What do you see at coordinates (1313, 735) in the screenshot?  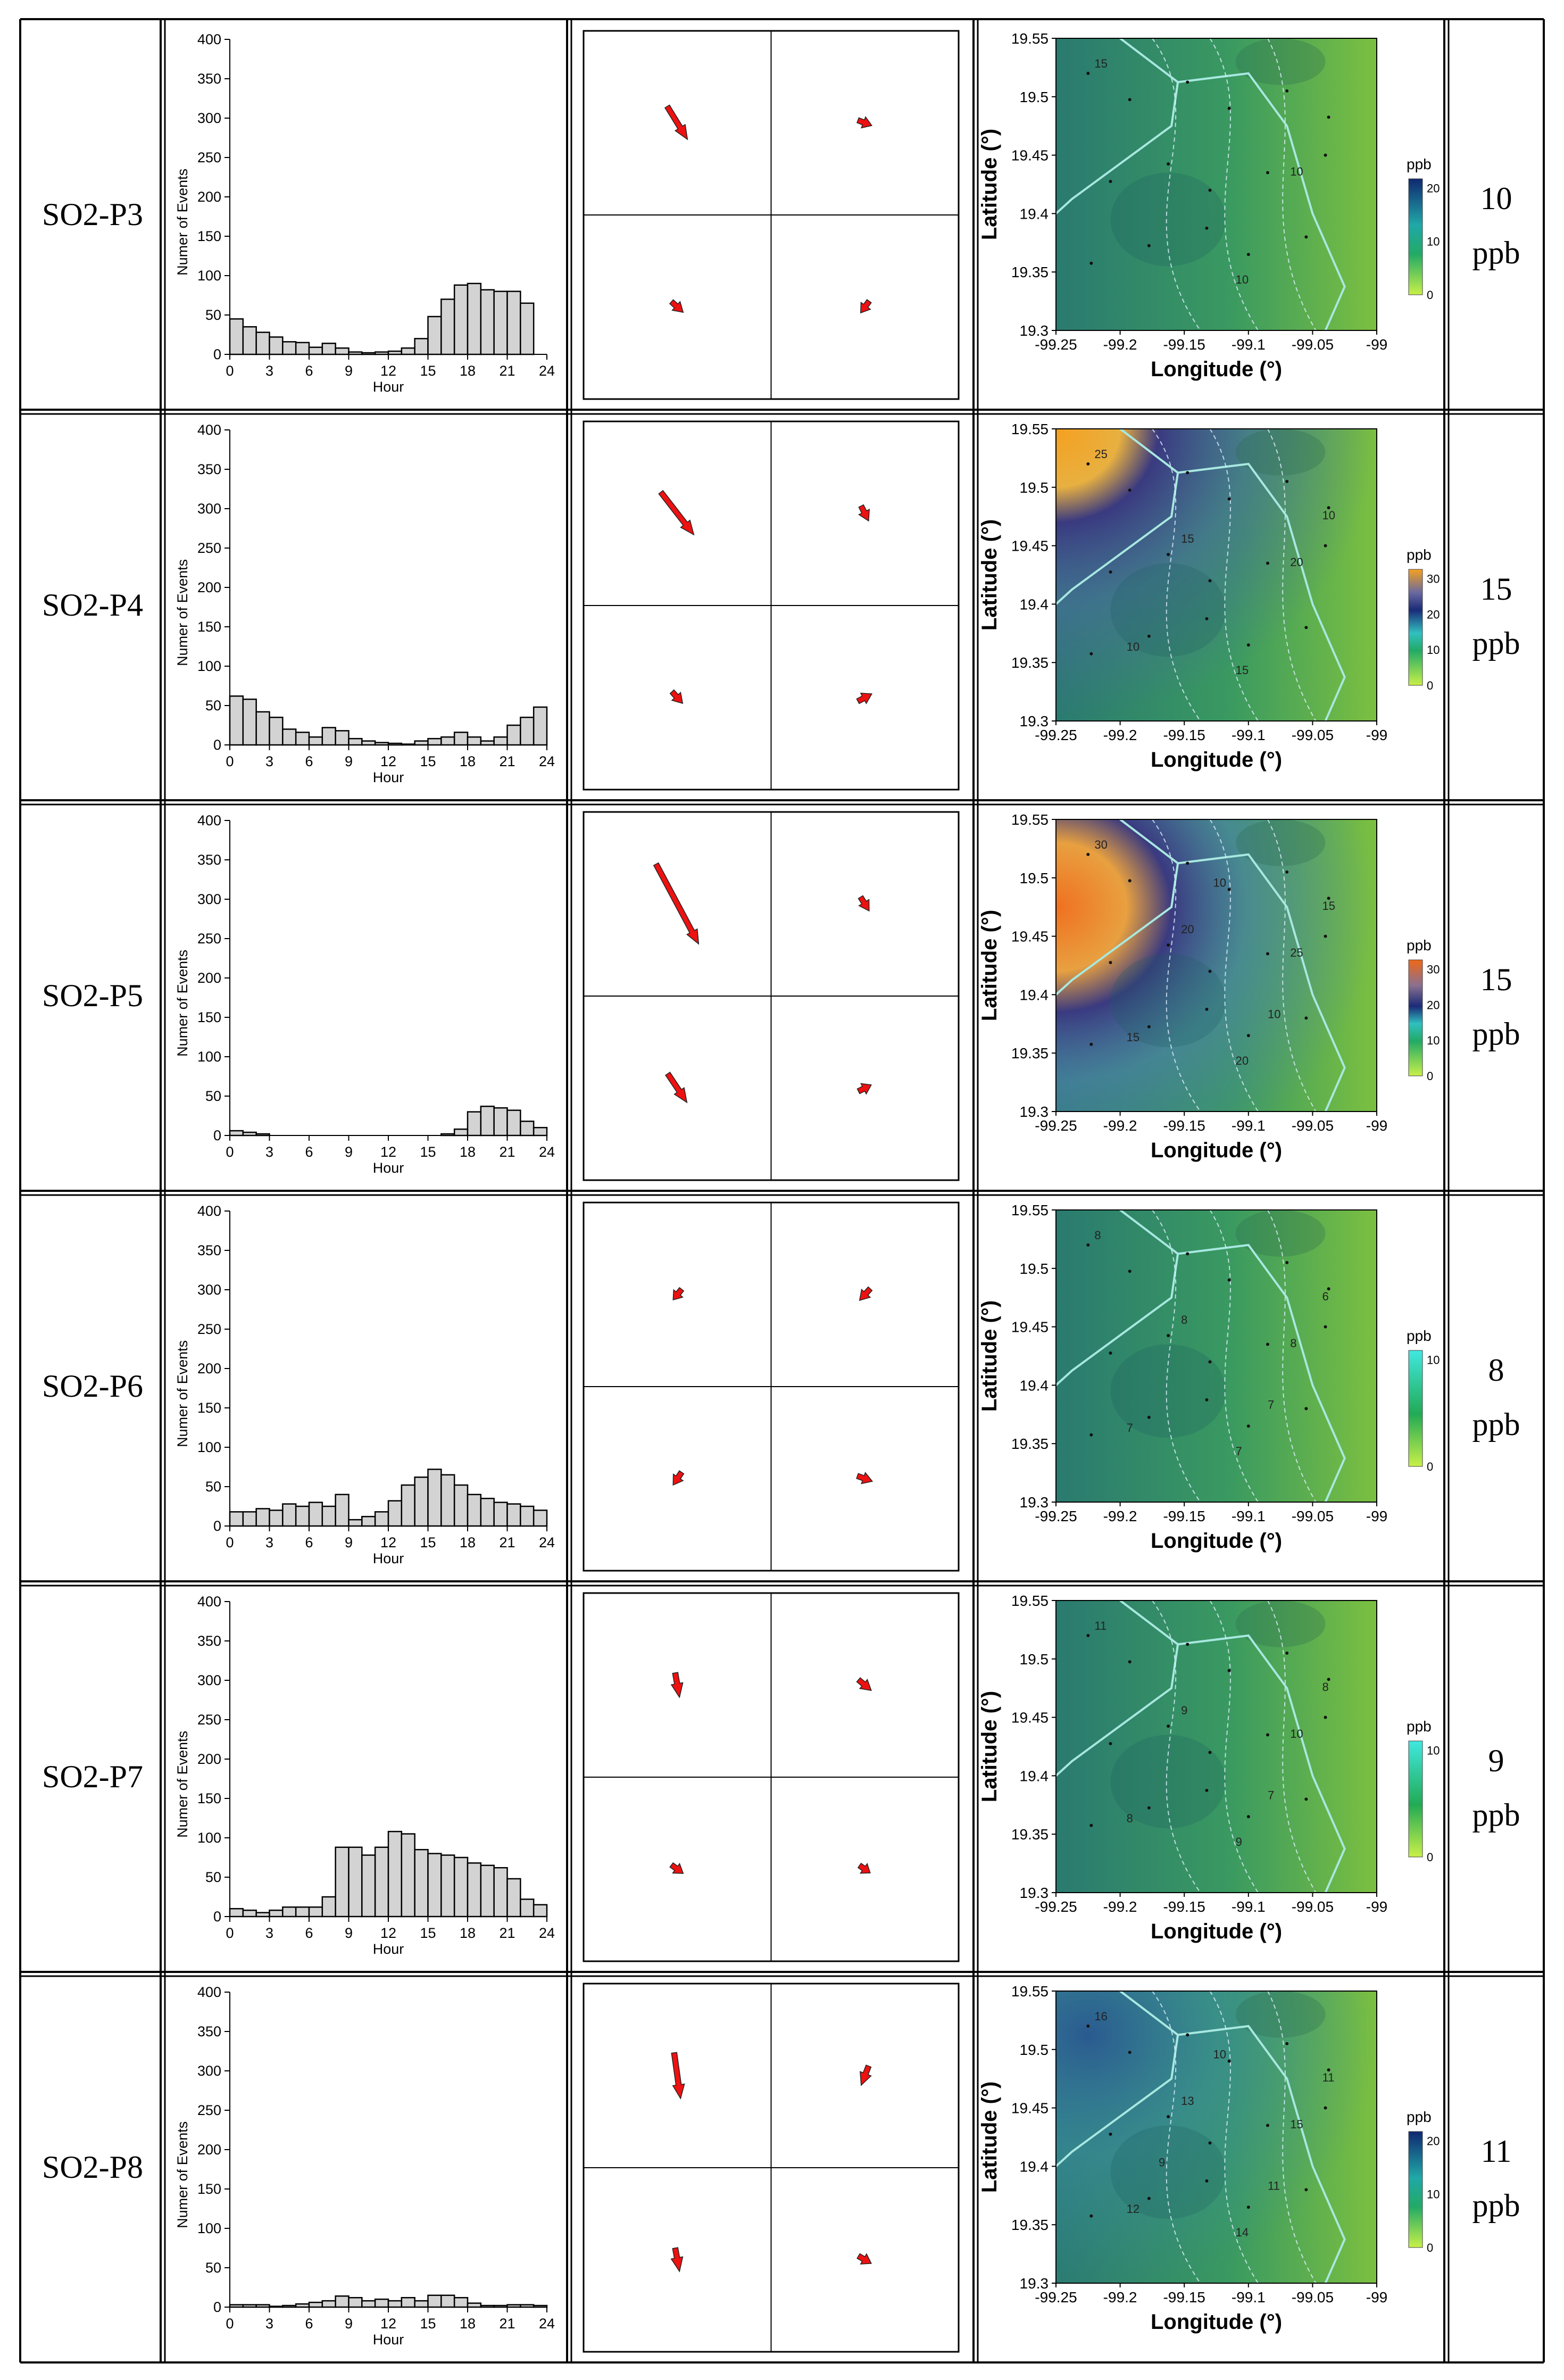 I see `map-x-tick-label: -99.05` at bounding box center [1313, 735].